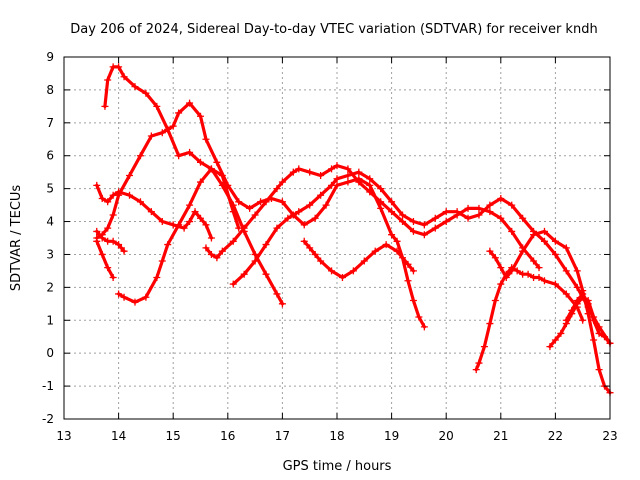  I want to click on y-tick-label: -2, so click(48, 419).